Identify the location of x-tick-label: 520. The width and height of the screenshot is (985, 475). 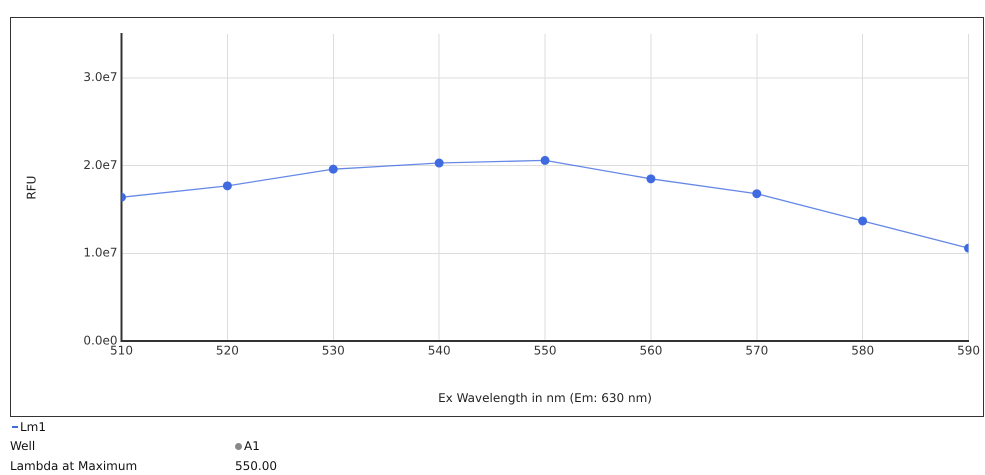
(227, 351).